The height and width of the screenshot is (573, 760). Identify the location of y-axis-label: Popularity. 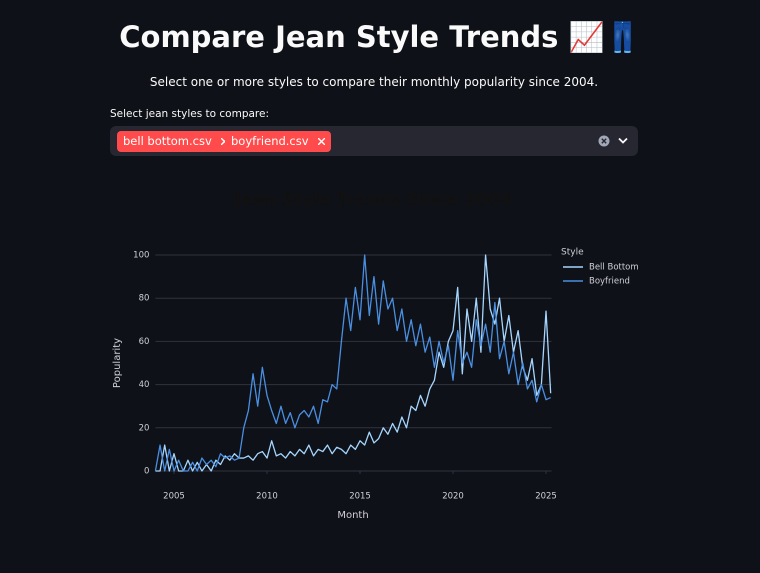
(117, 363).